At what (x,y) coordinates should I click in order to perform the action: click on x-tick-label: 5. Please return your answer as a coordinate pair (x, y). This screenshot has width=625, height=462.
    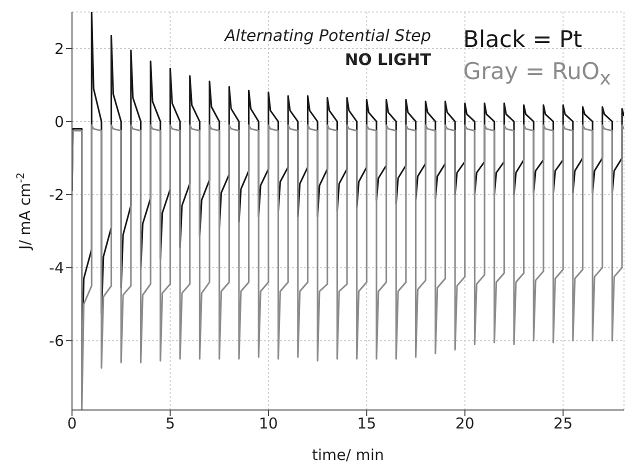
    Looking at the image, I should click on (170, 423).